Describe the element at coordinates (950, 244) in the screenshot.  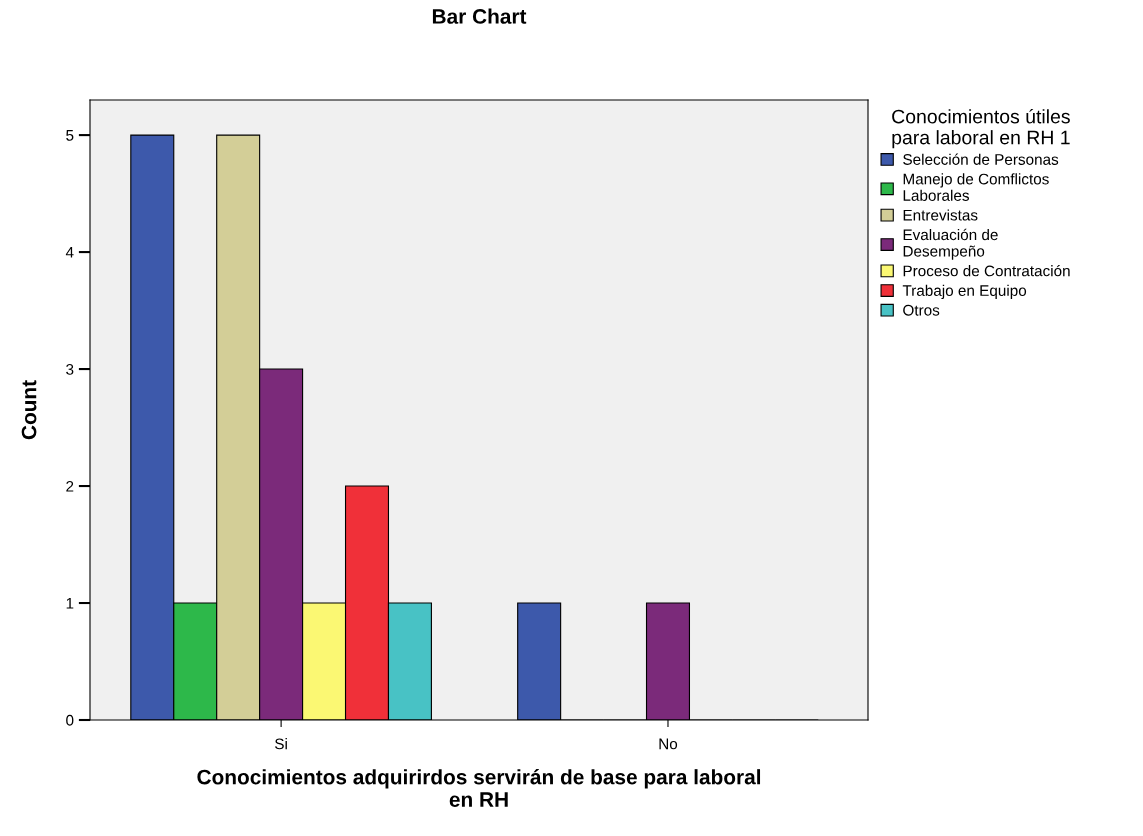
I see `legend-label: Evaluación de Desempeño` at that location.